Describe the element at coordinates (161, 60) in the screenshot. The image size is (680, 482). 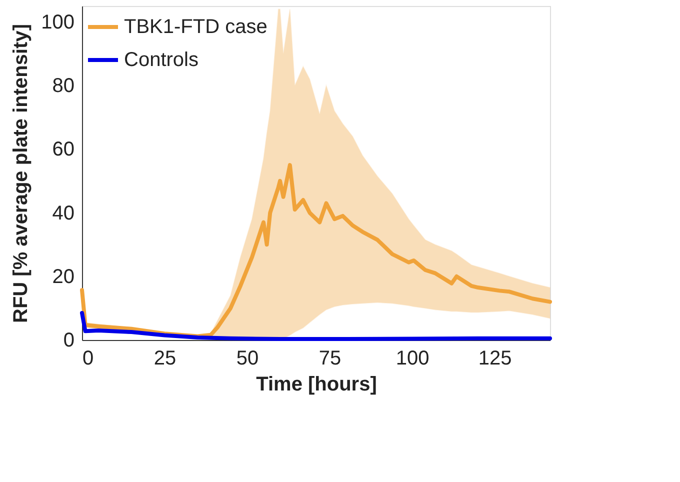
I see `legend-label: Controls` at that location.